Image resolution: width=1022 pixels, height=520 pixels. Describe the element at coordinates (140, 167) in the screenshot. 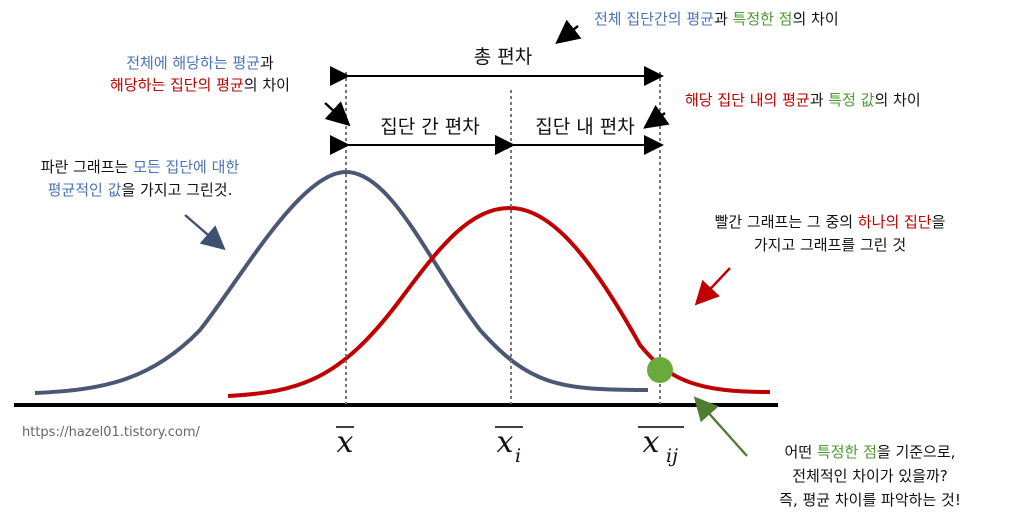

I see `blue-graph-note-line1: 파란 그래프는 모든 집단에 대한` at that location.